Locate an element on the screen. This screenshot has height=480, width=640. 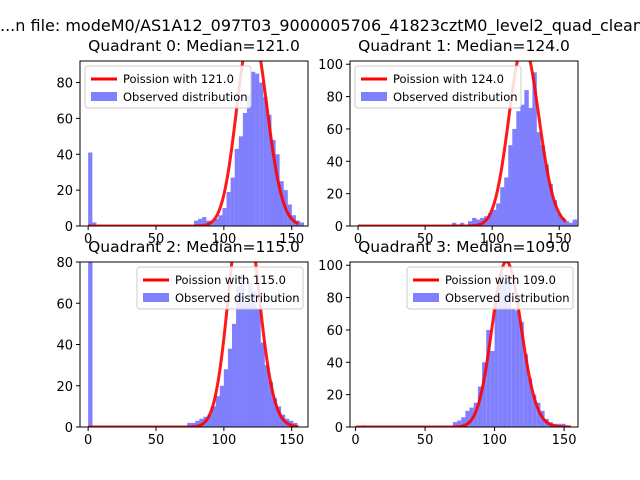
y-tick-label: 60 is located at coordinates (334, 331).